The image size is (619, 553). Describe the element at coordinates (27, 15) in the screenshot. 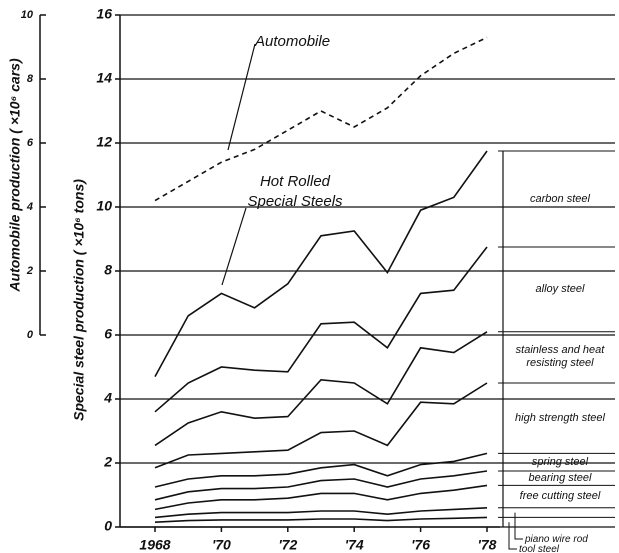

I see `y2-tick-label: 10` at that location.